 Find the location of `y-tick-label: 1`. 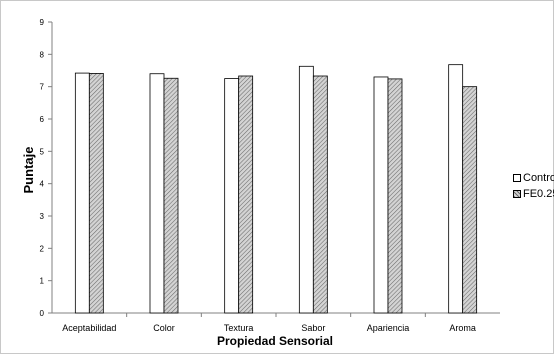

y-tick-label: 1 is located at coordinates (42, 281).